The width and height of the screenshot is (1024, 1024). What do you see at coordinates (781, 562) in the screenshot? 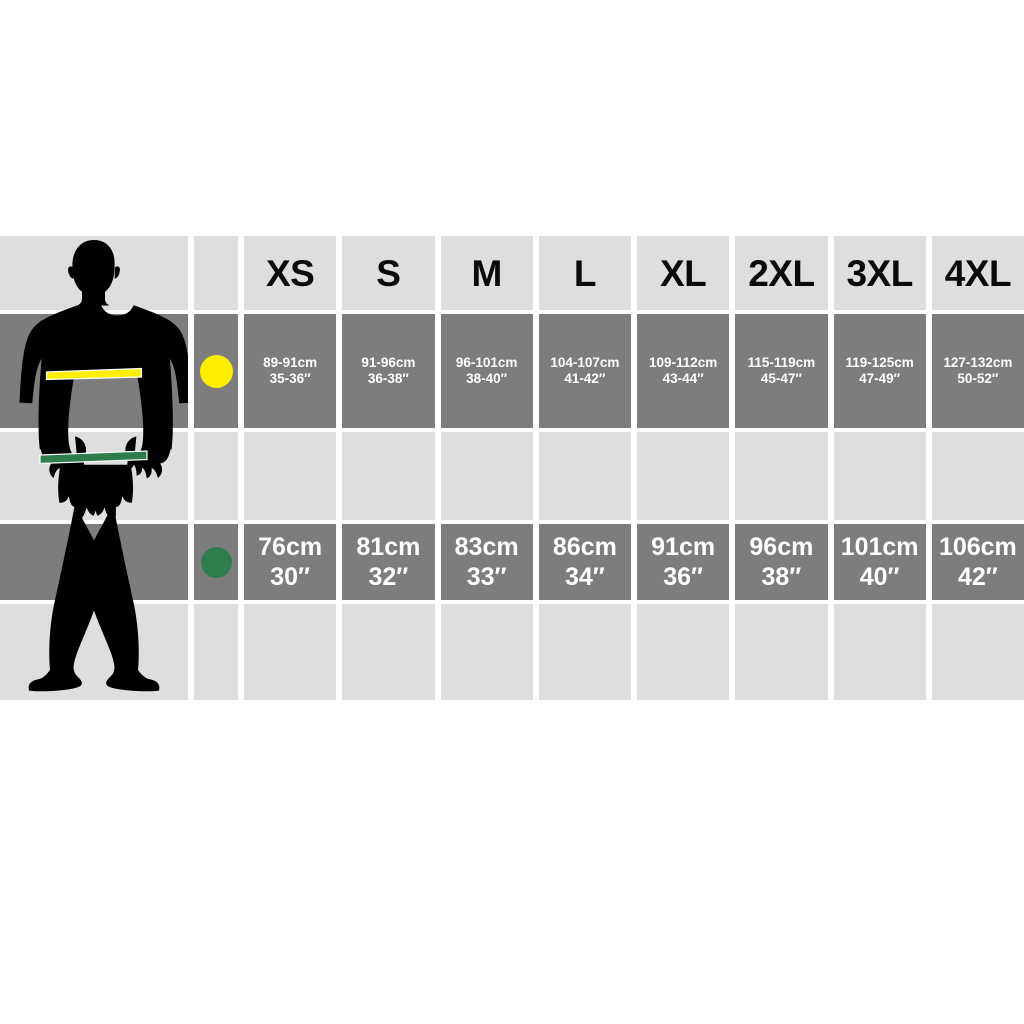
I see `cell-waist-2xl` at bounding box center [781, 562].